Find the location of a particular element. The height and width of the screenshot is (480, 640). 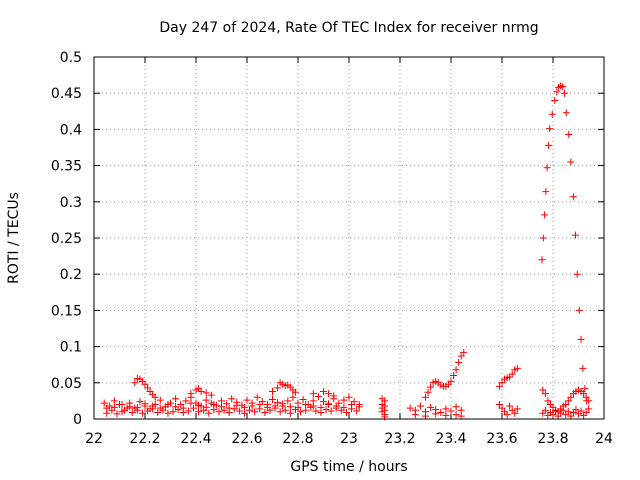

y-tick-label: 0.5 is located at coordinates (71, 58).